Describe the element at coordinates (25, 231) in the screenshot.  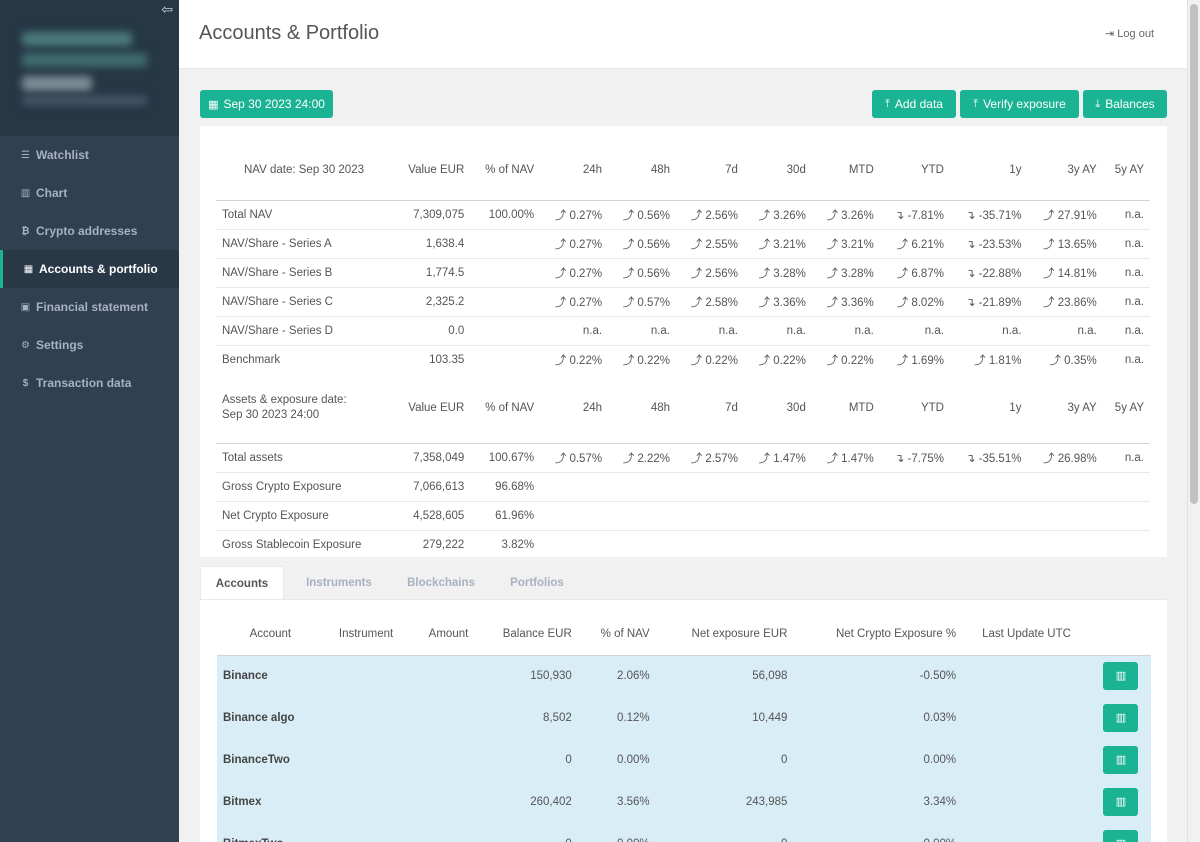
I see `bitcoin-icon: ₿` at that location.